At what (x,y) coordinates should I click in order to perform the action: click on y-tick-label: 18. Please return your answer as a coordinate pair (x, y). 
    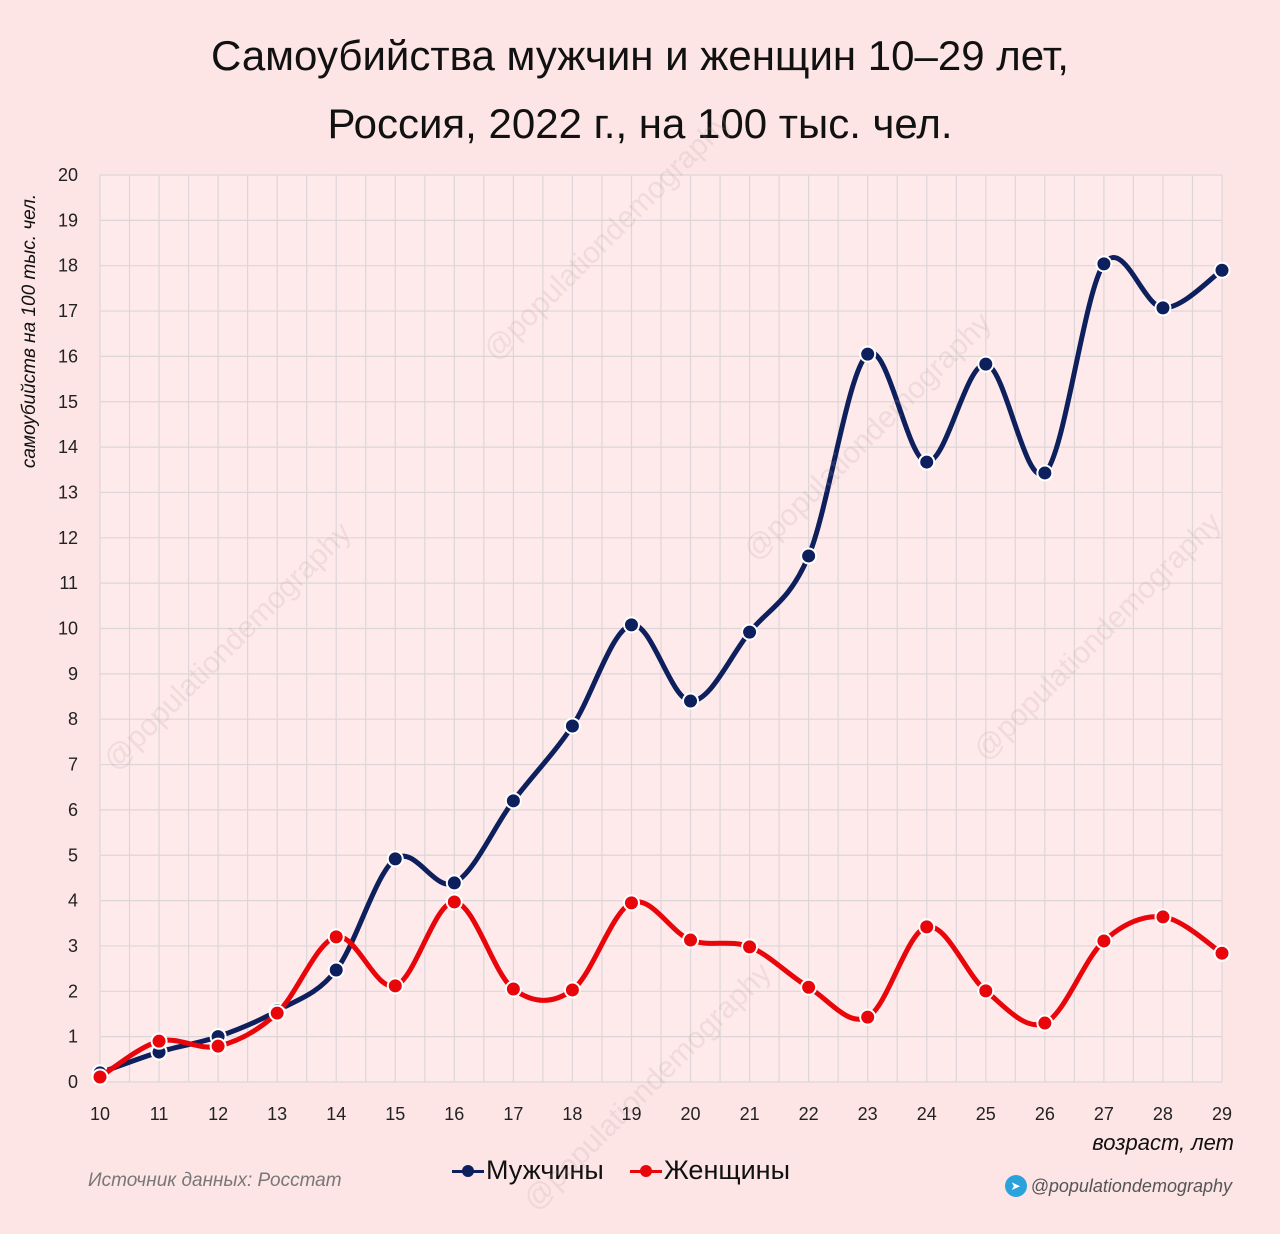
    Looking at the image, I should click on (68, 266).